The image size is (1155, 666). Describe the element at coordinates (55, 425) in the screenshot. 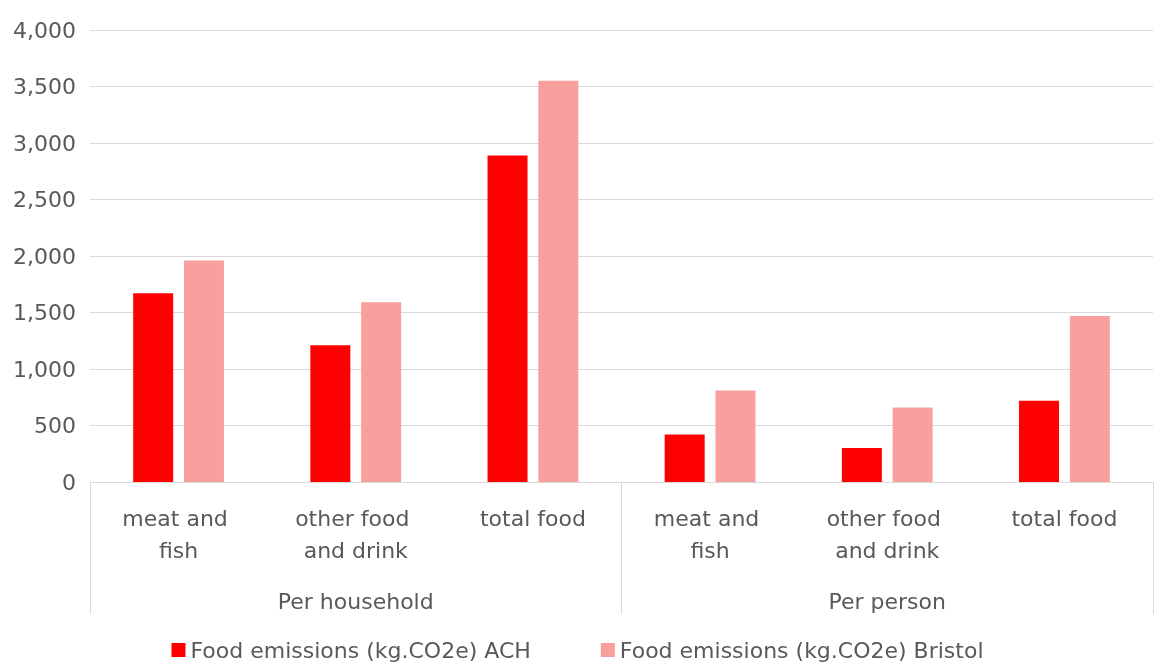

I see `y-tick-label: 500` at that location.